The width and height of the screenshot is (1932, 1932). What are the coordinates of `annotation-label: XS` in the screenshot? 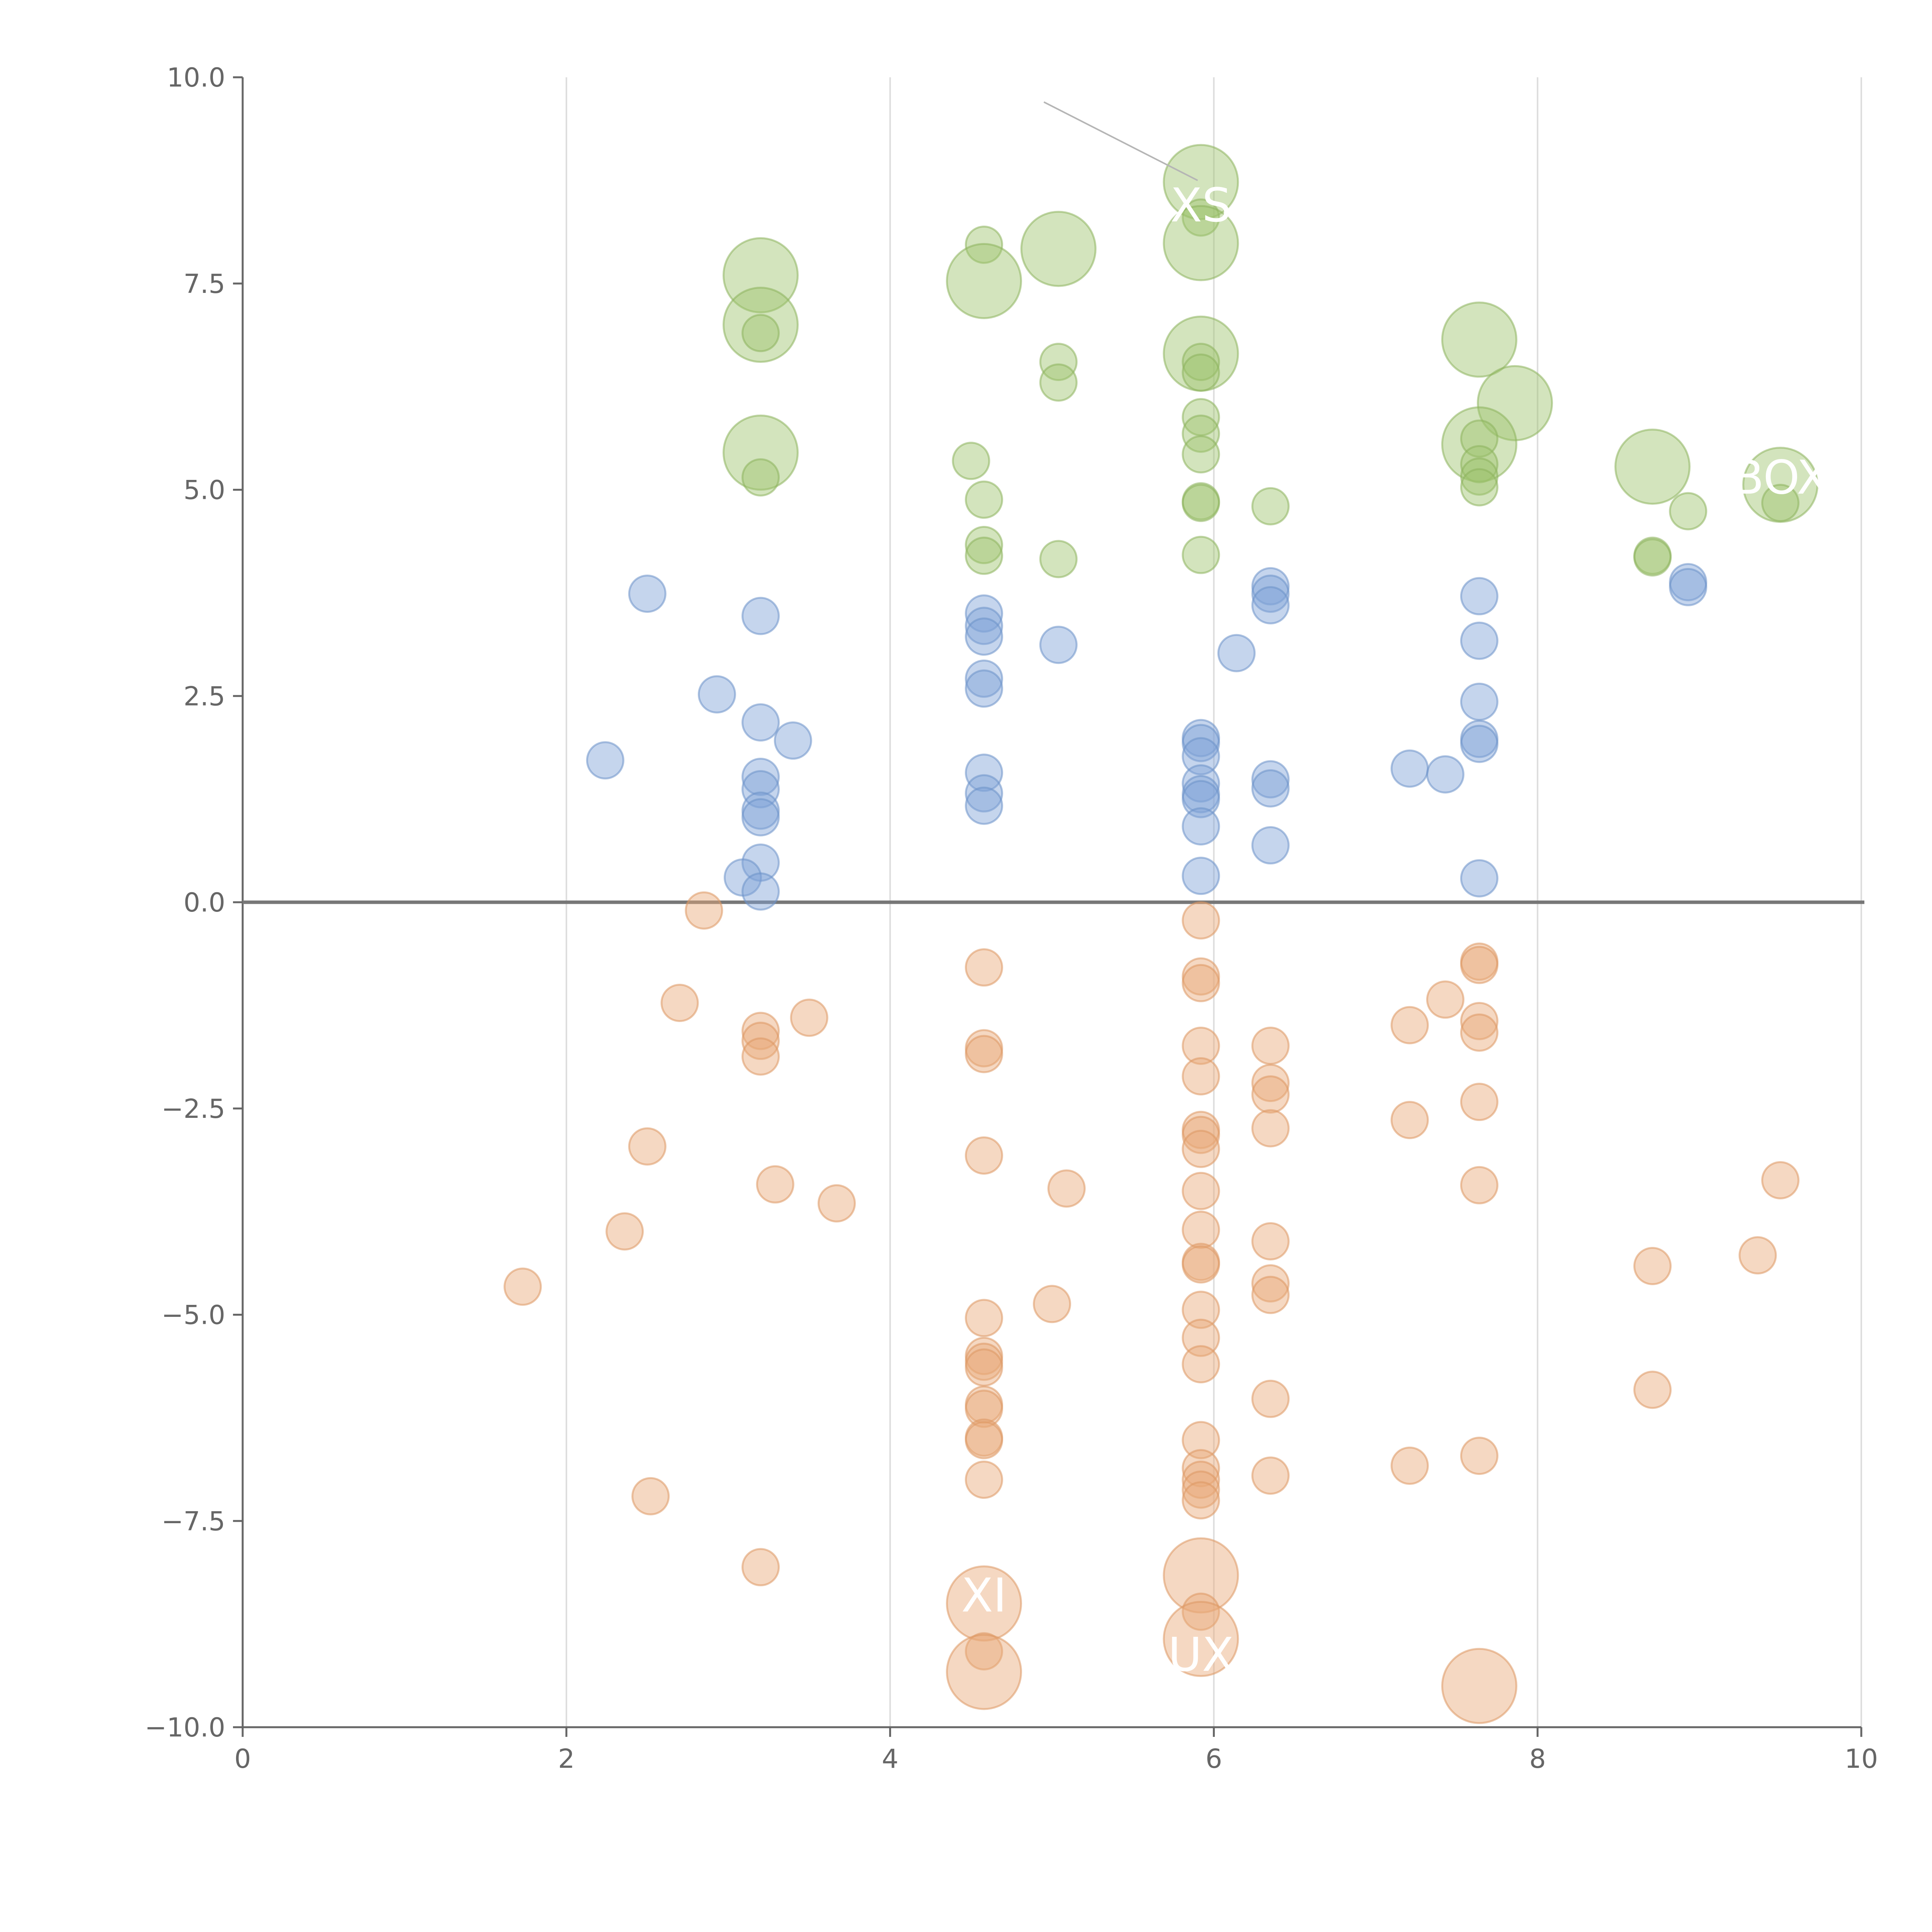 It's located at (1200, 206).